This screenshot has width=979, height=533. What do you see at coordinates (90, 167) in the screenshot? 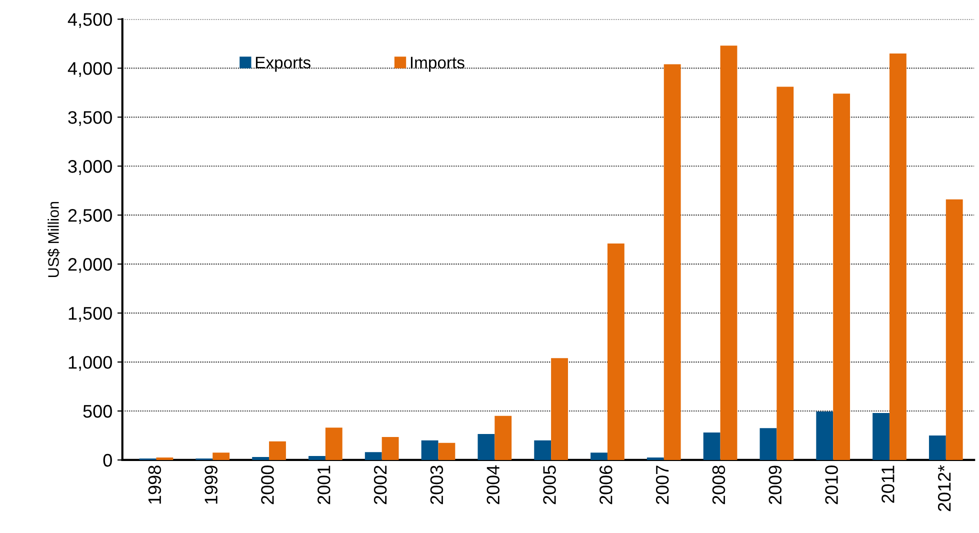
I see `y-tick-label: 3,000` at bounding box center [90, 167].